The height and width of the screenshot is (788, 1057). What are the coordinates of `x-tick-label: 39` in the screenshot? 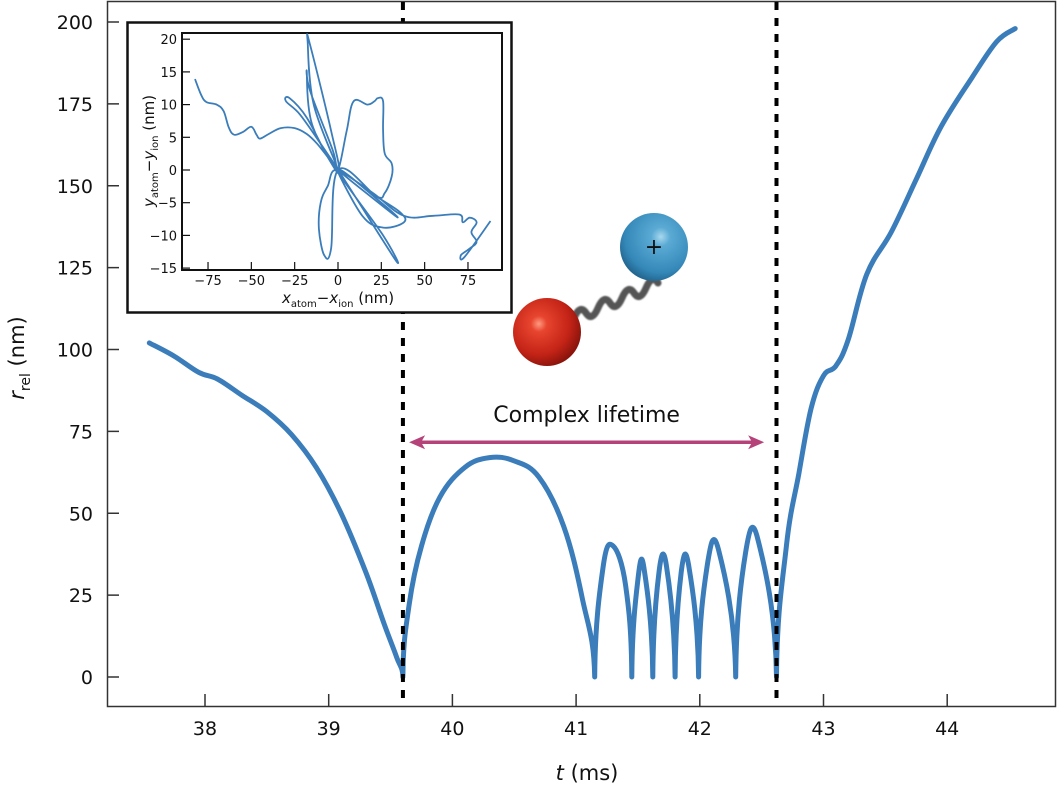 It's located at (329, 729).